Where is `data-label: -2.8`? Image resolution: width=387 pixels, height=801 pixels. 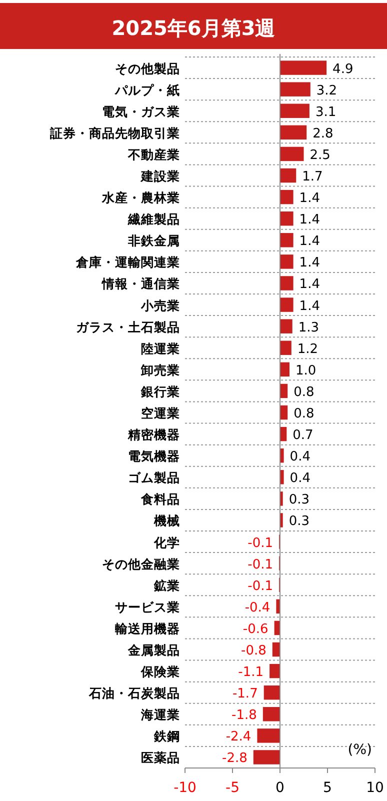 data-label: -2.8 is located at coordinates (235, 758).